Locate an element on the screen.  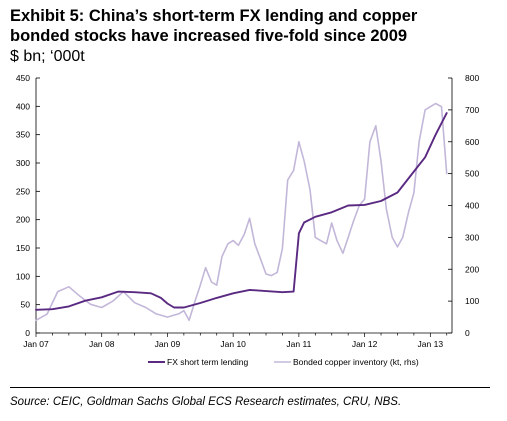
x-tick-label: Jan 11 is located at coordinates (298, 344).